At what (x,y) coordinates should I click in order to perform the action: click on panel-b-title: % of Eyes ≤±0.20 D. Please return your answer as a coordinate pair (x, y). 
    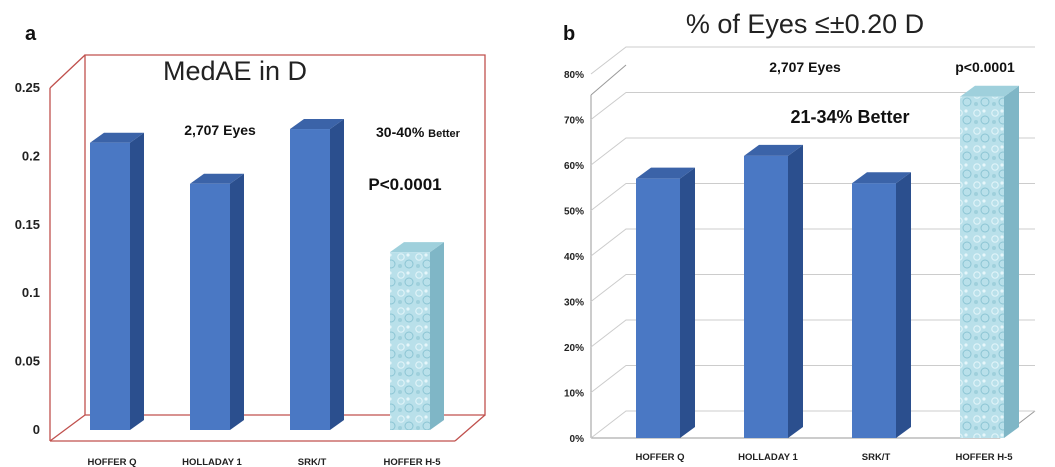
    Looking at the image, I should click on (805, 24).